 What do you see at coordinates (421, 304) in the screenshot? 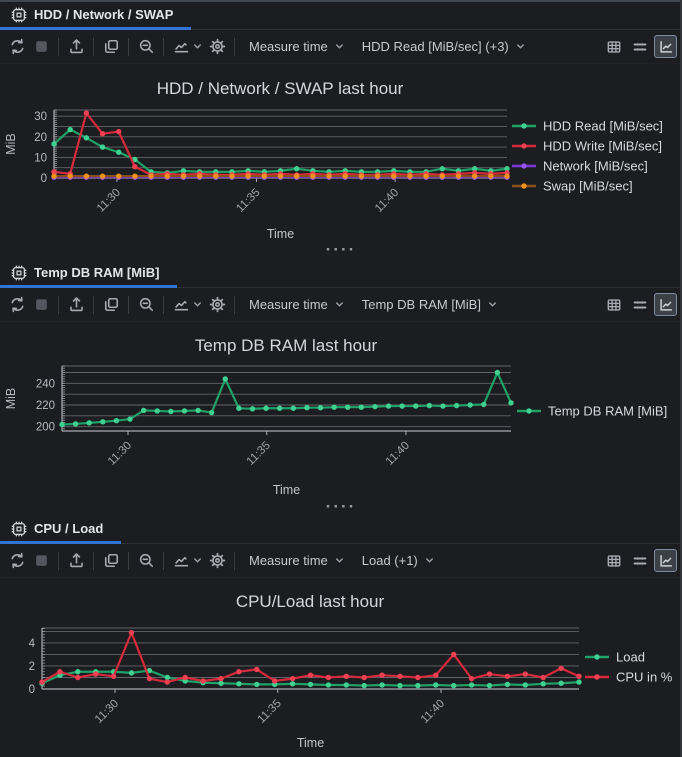
I see `dropdown-label: Temp DB RAM [MiB]` at bounding box center [421, 304].